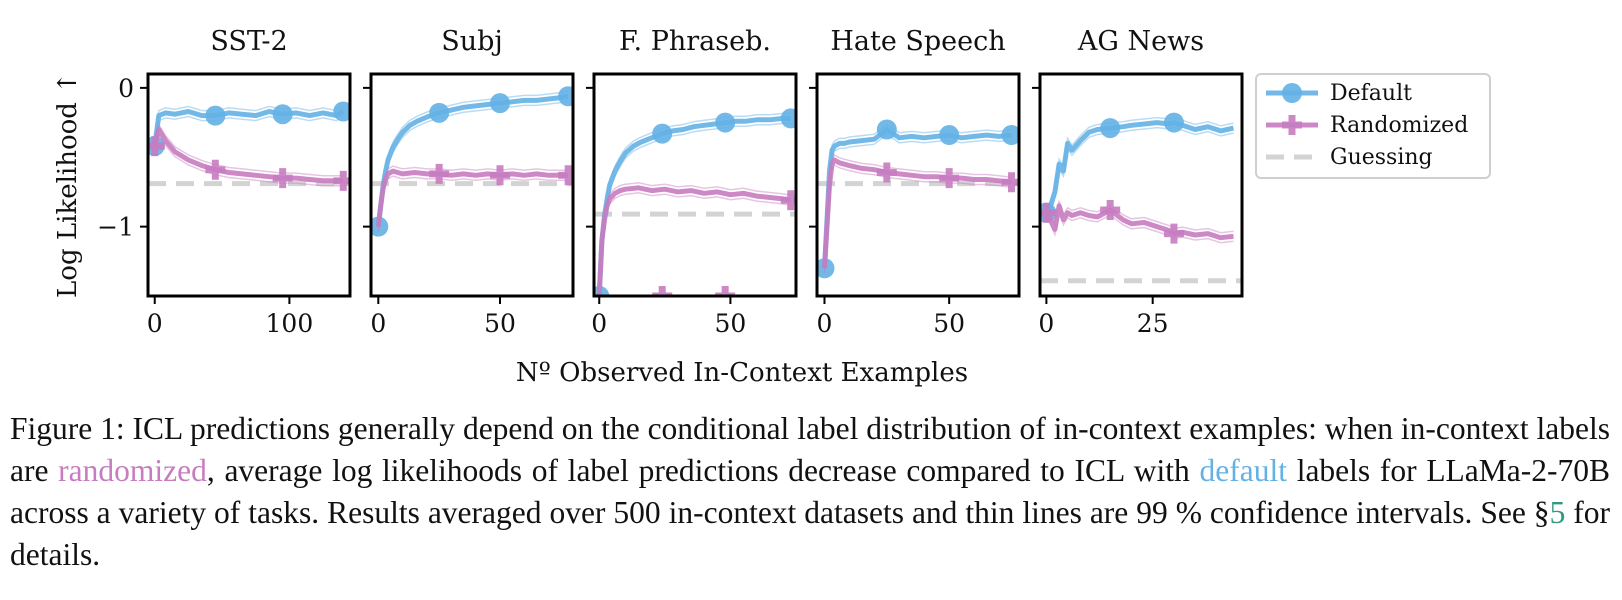  What do you see at coordinates (248, 41) in the screenshot?
I see `panel-title-sst-2: SST-2` at bounding box center [248, 41].